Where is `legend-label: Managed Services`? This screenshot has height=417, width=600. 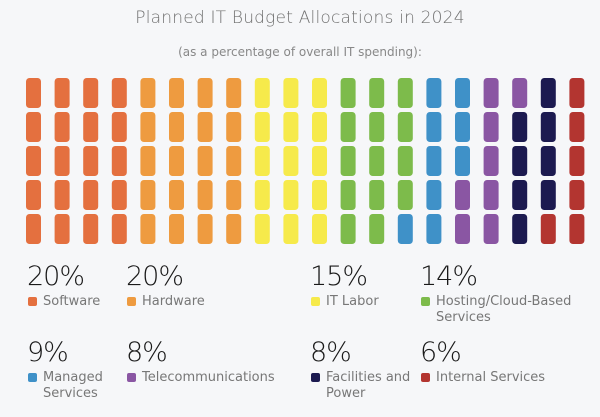 legend-label: Managed Services is located at coordinates (80, 386).